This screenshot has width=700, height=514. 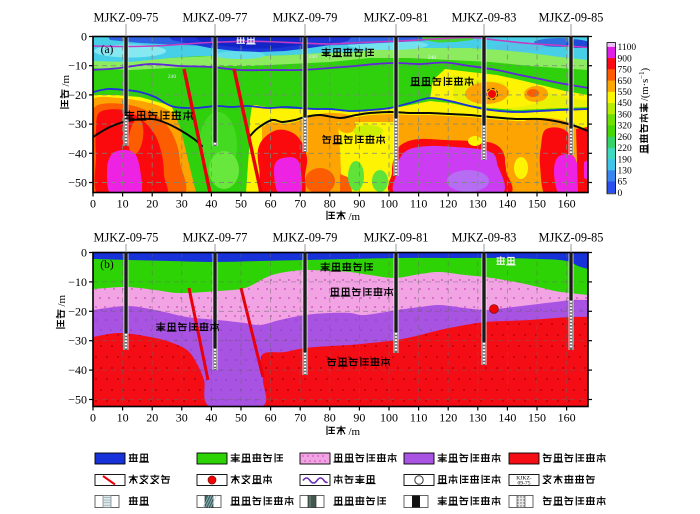 What do you see at coordinates (625, 127) in the screenshot?
I see `svg-text: 320` at bounding box center [625, 127].